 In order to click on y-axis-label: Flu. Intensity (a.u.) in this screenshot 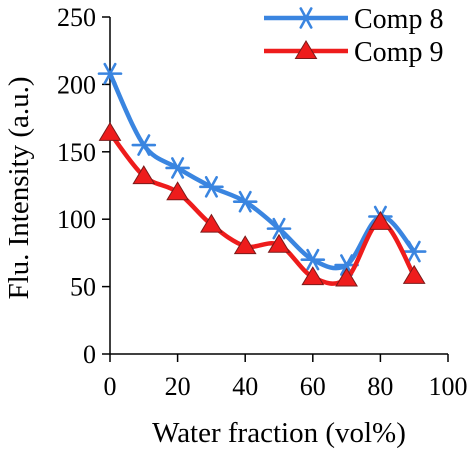, I will do `click(19, 187)`.